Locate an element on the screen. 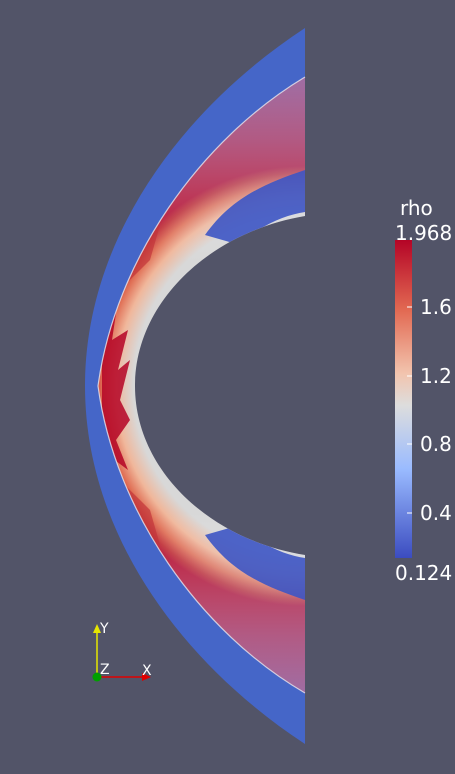 Image resolution: width=455 pixels, height=774 pixels. x-axis-label: X is located at coordinates (147, 671).